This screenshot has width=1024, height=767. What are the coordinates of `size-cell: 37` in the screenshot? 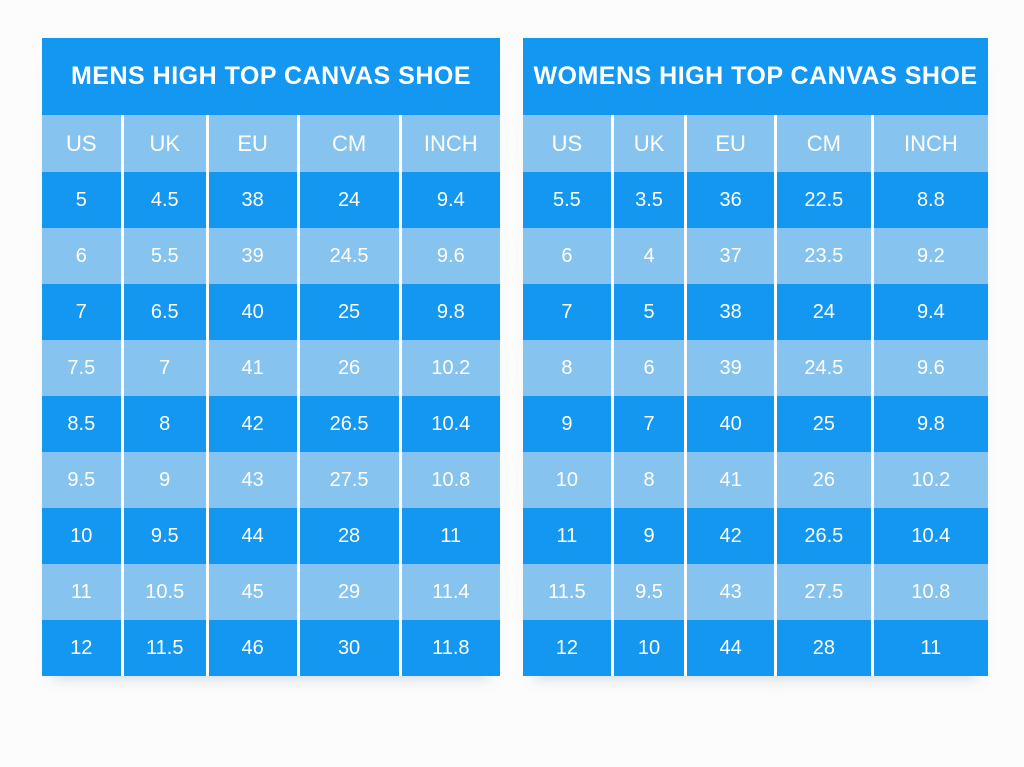 It's located at (730, 256).